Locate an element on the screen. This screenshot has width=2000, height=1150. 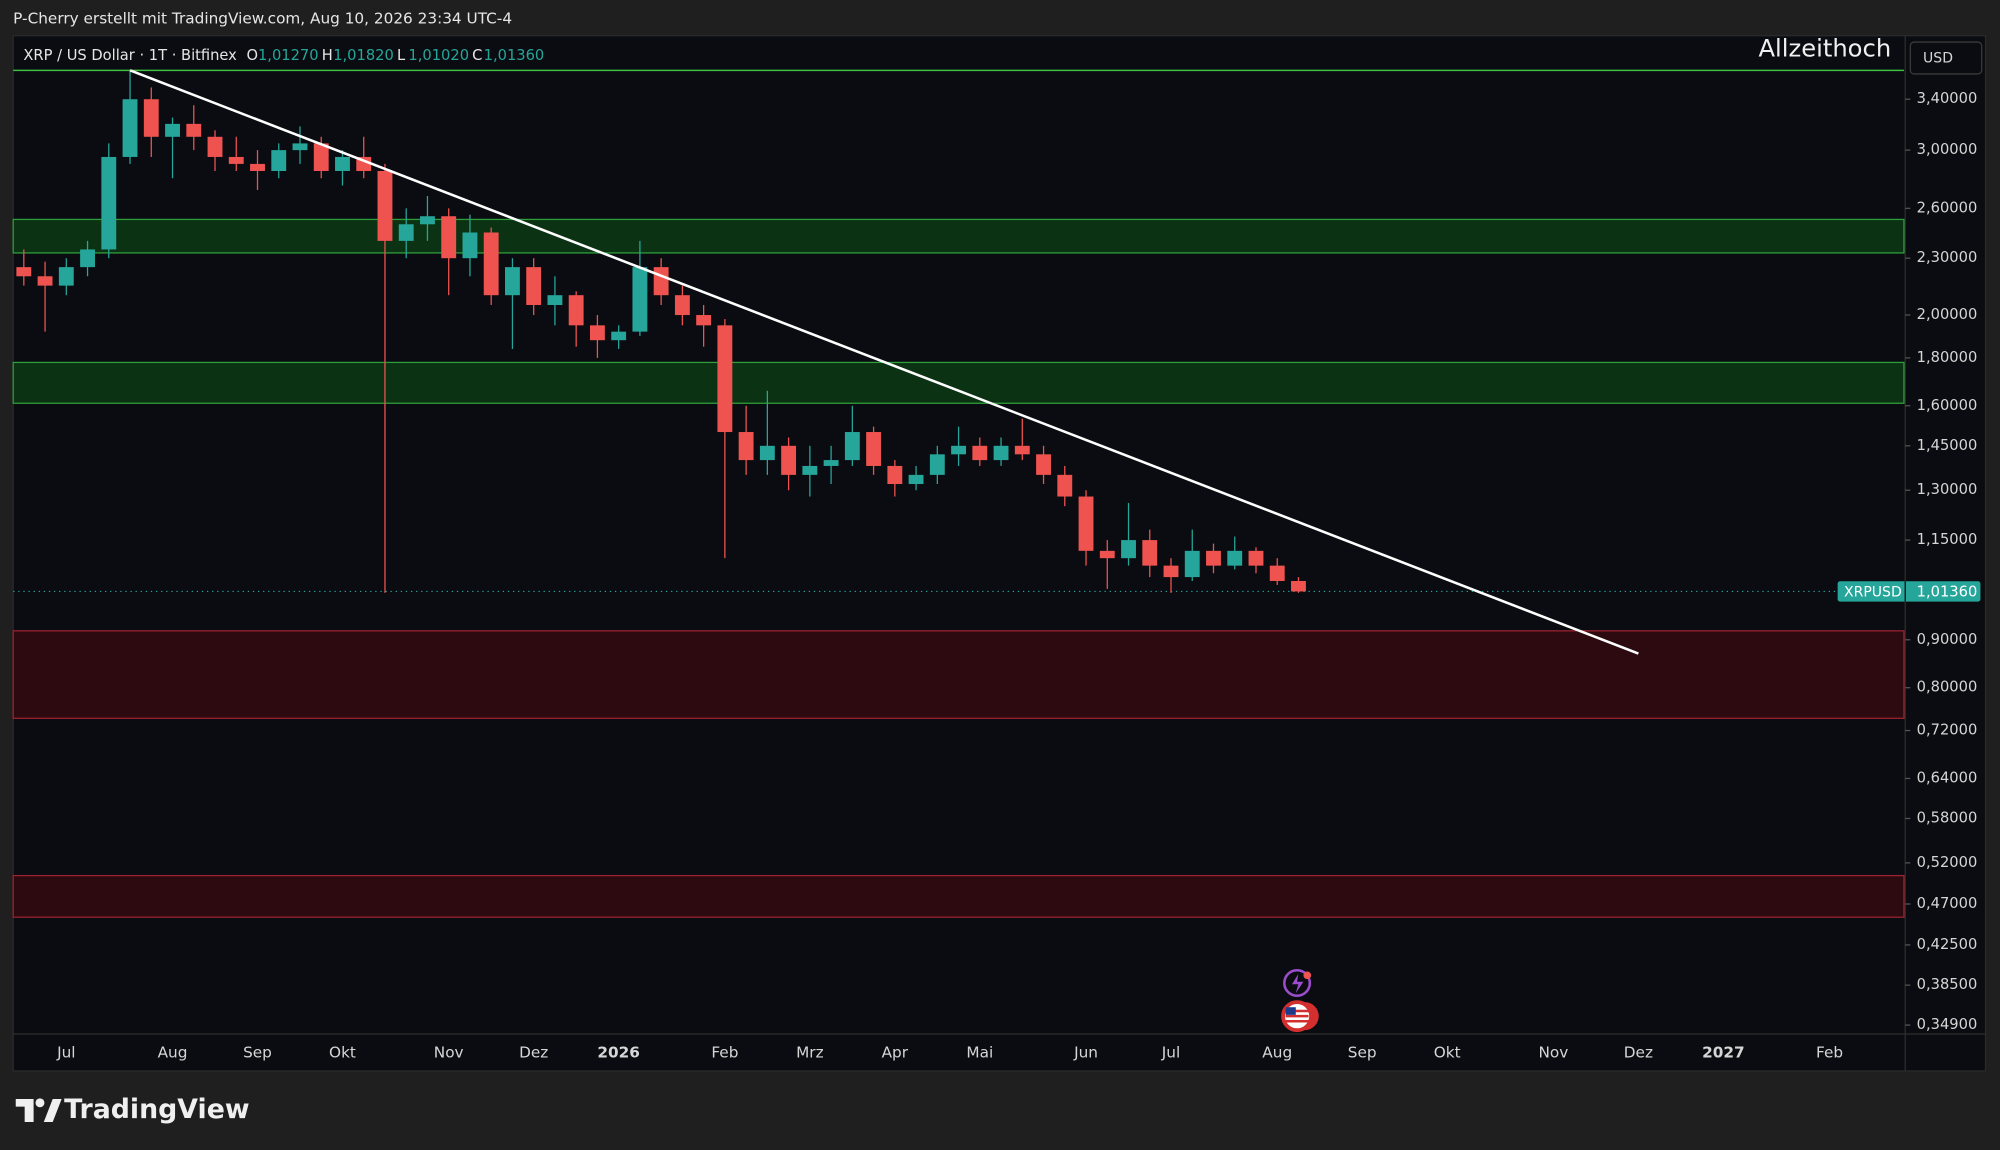
currency-button is located at coordinates (1946, 58).